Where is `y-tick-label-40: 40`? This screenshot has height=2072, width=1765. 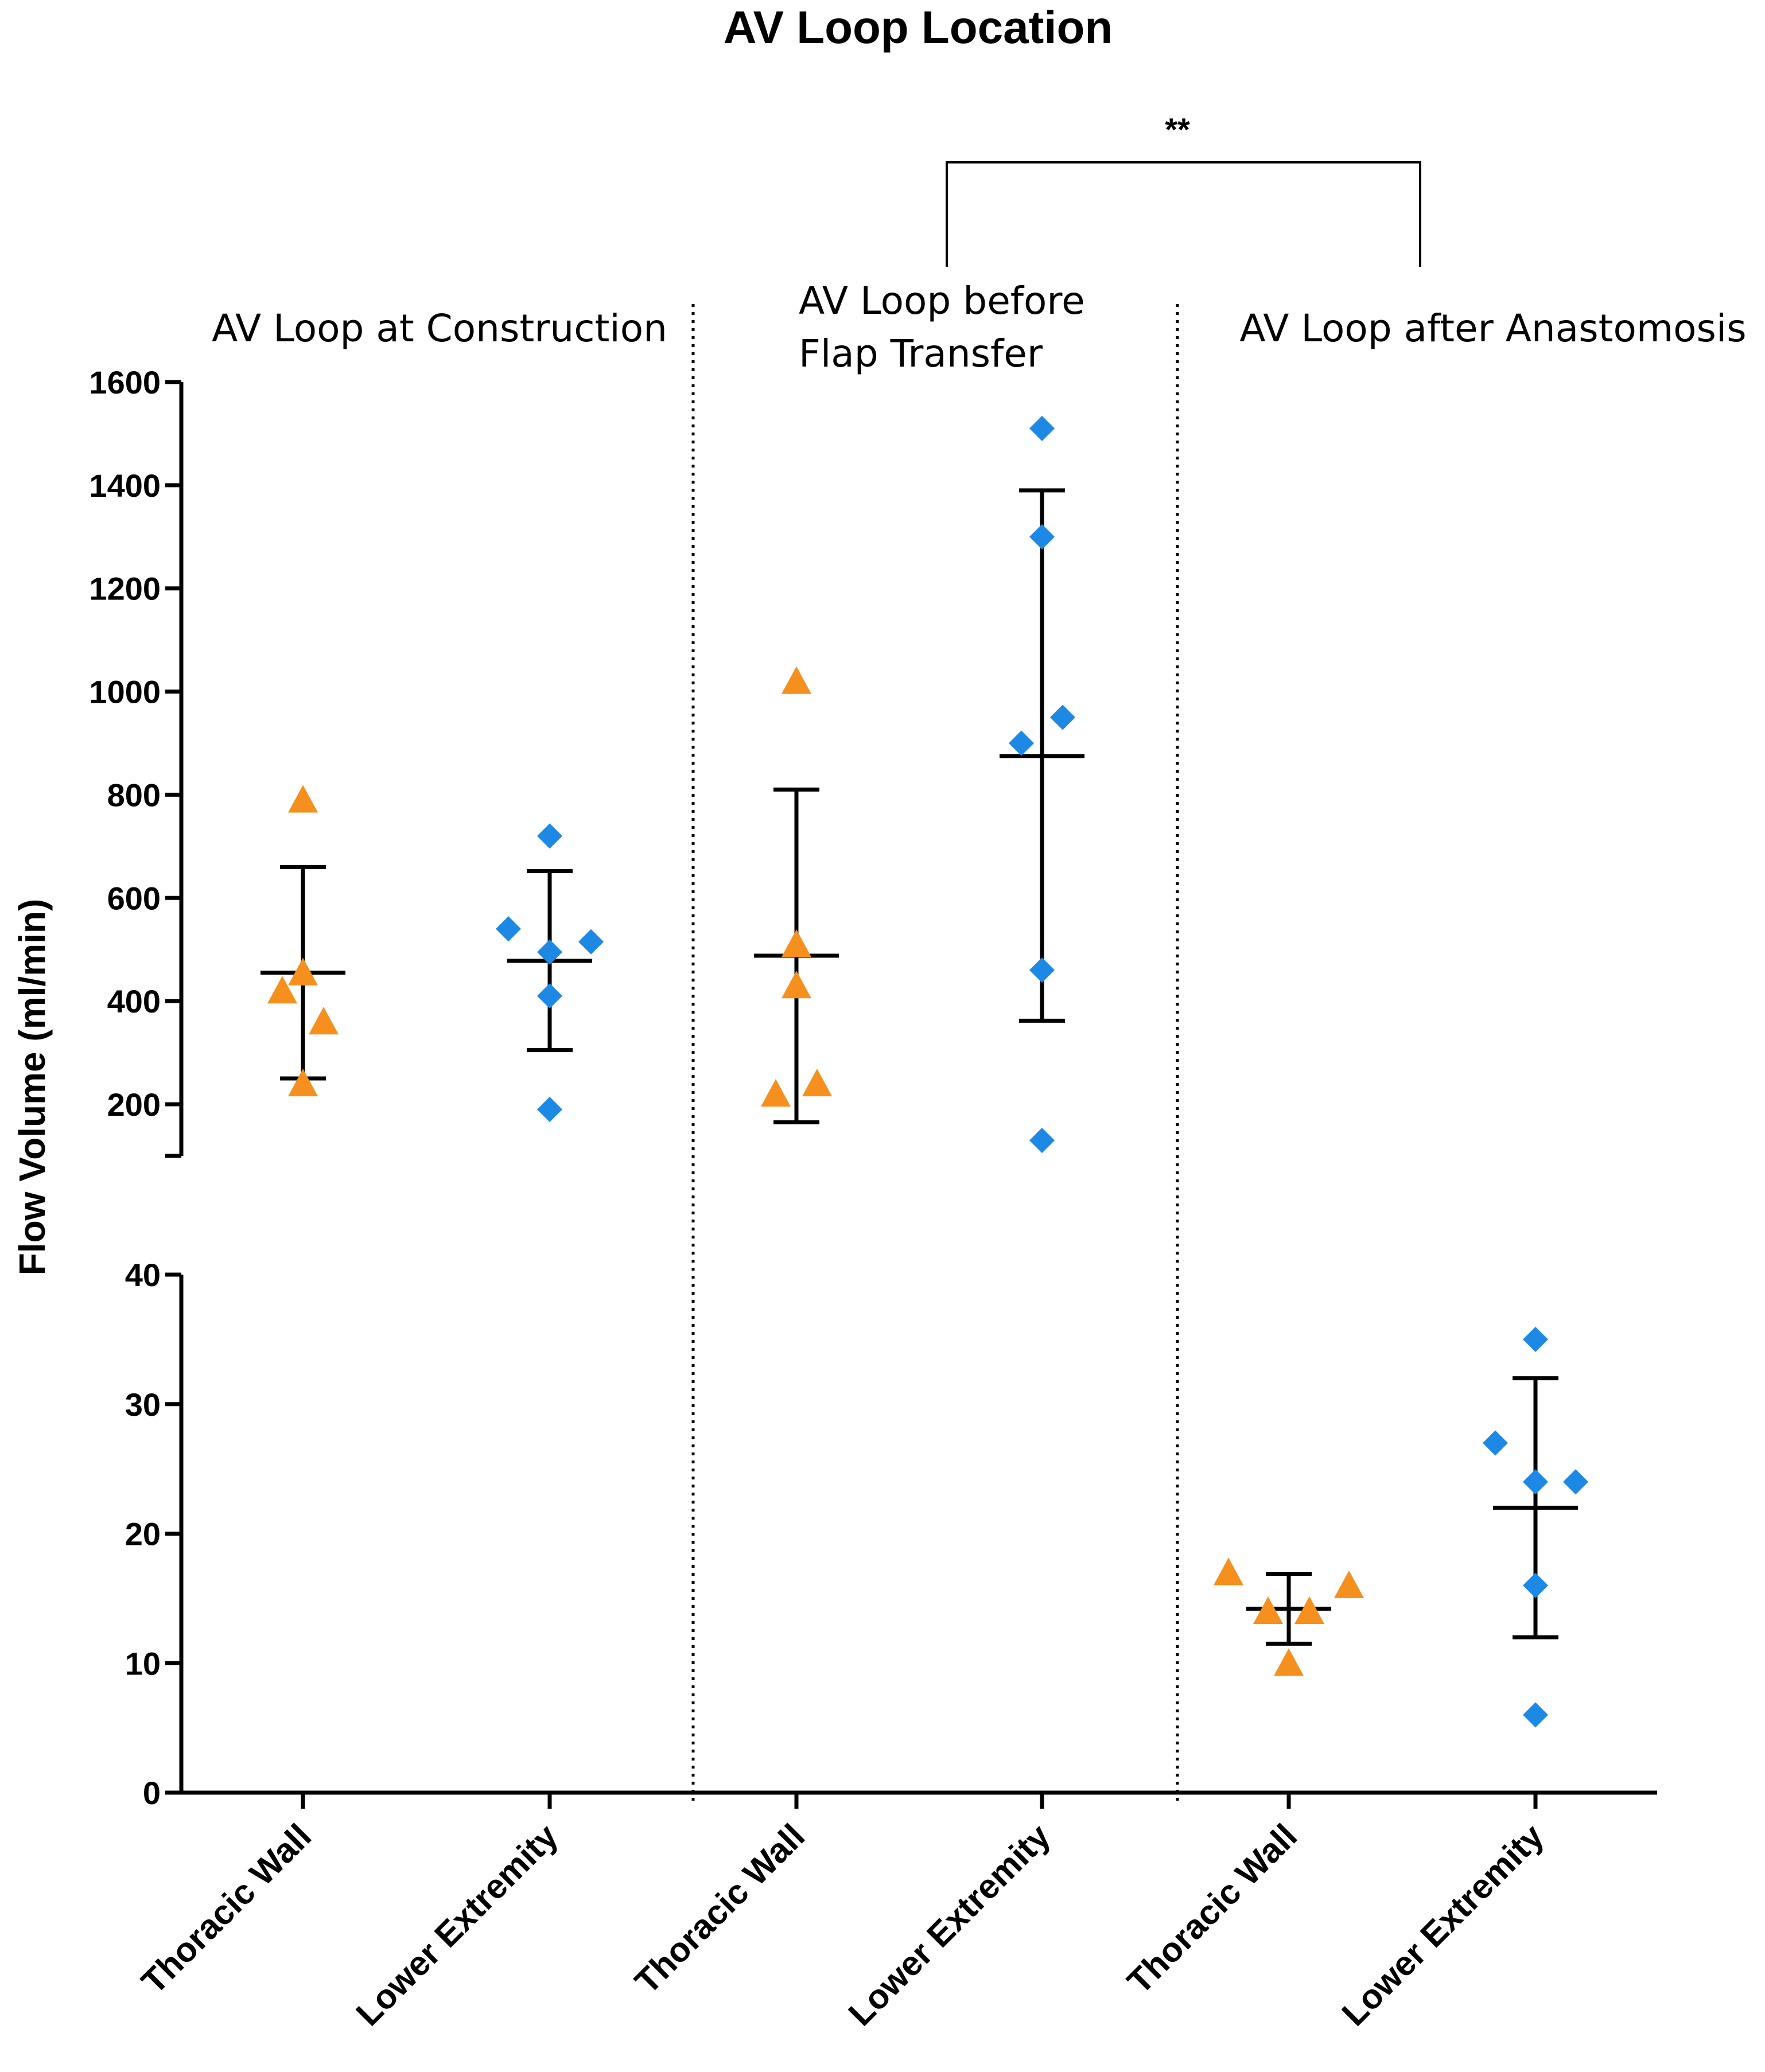 y-tick-label-40: 40 is located at coordinates (143, 1275).